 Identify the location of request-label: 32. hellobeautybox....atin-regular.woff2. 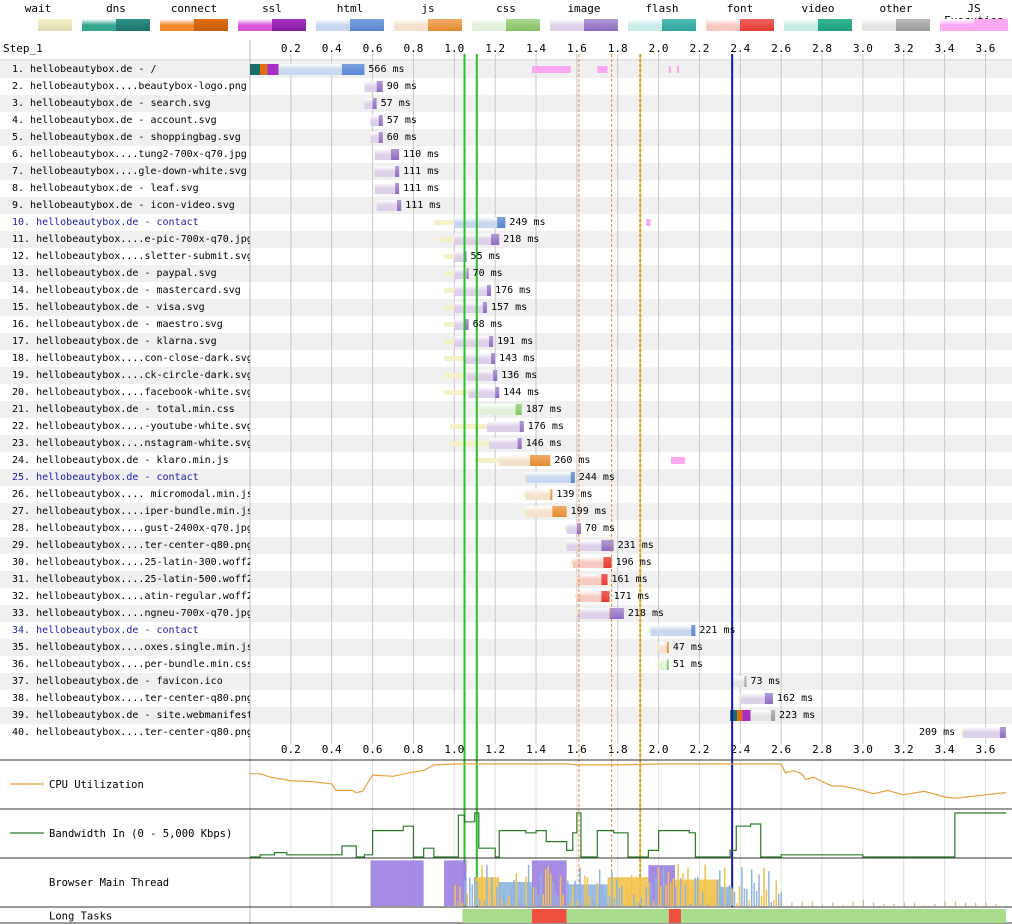
(131, 596).